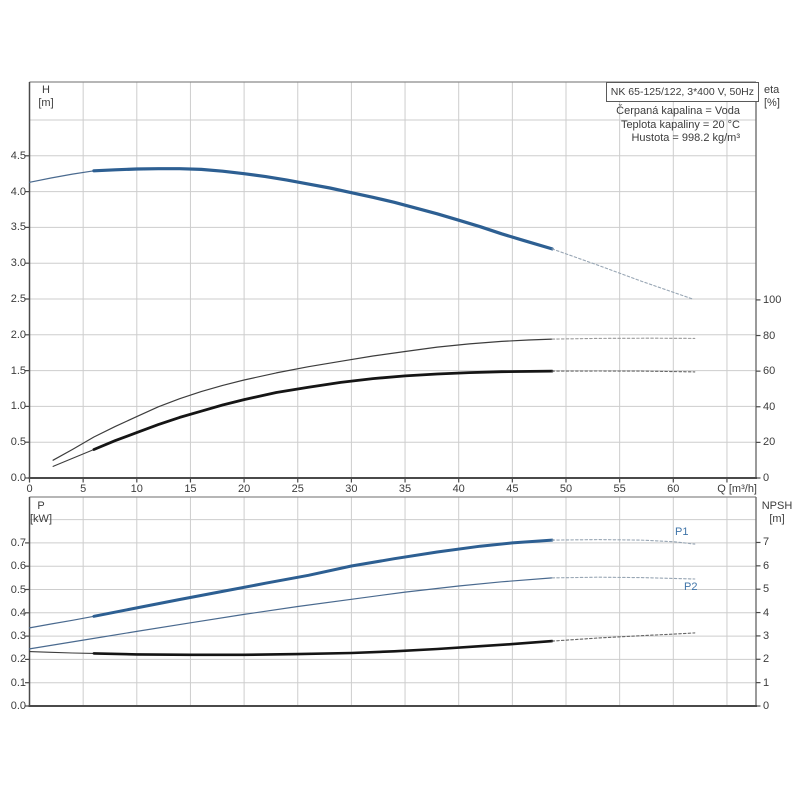  Describe the element at coordinates (244, 489) in the screenshot. I see `qh-x-tick-label: 20` at that location.